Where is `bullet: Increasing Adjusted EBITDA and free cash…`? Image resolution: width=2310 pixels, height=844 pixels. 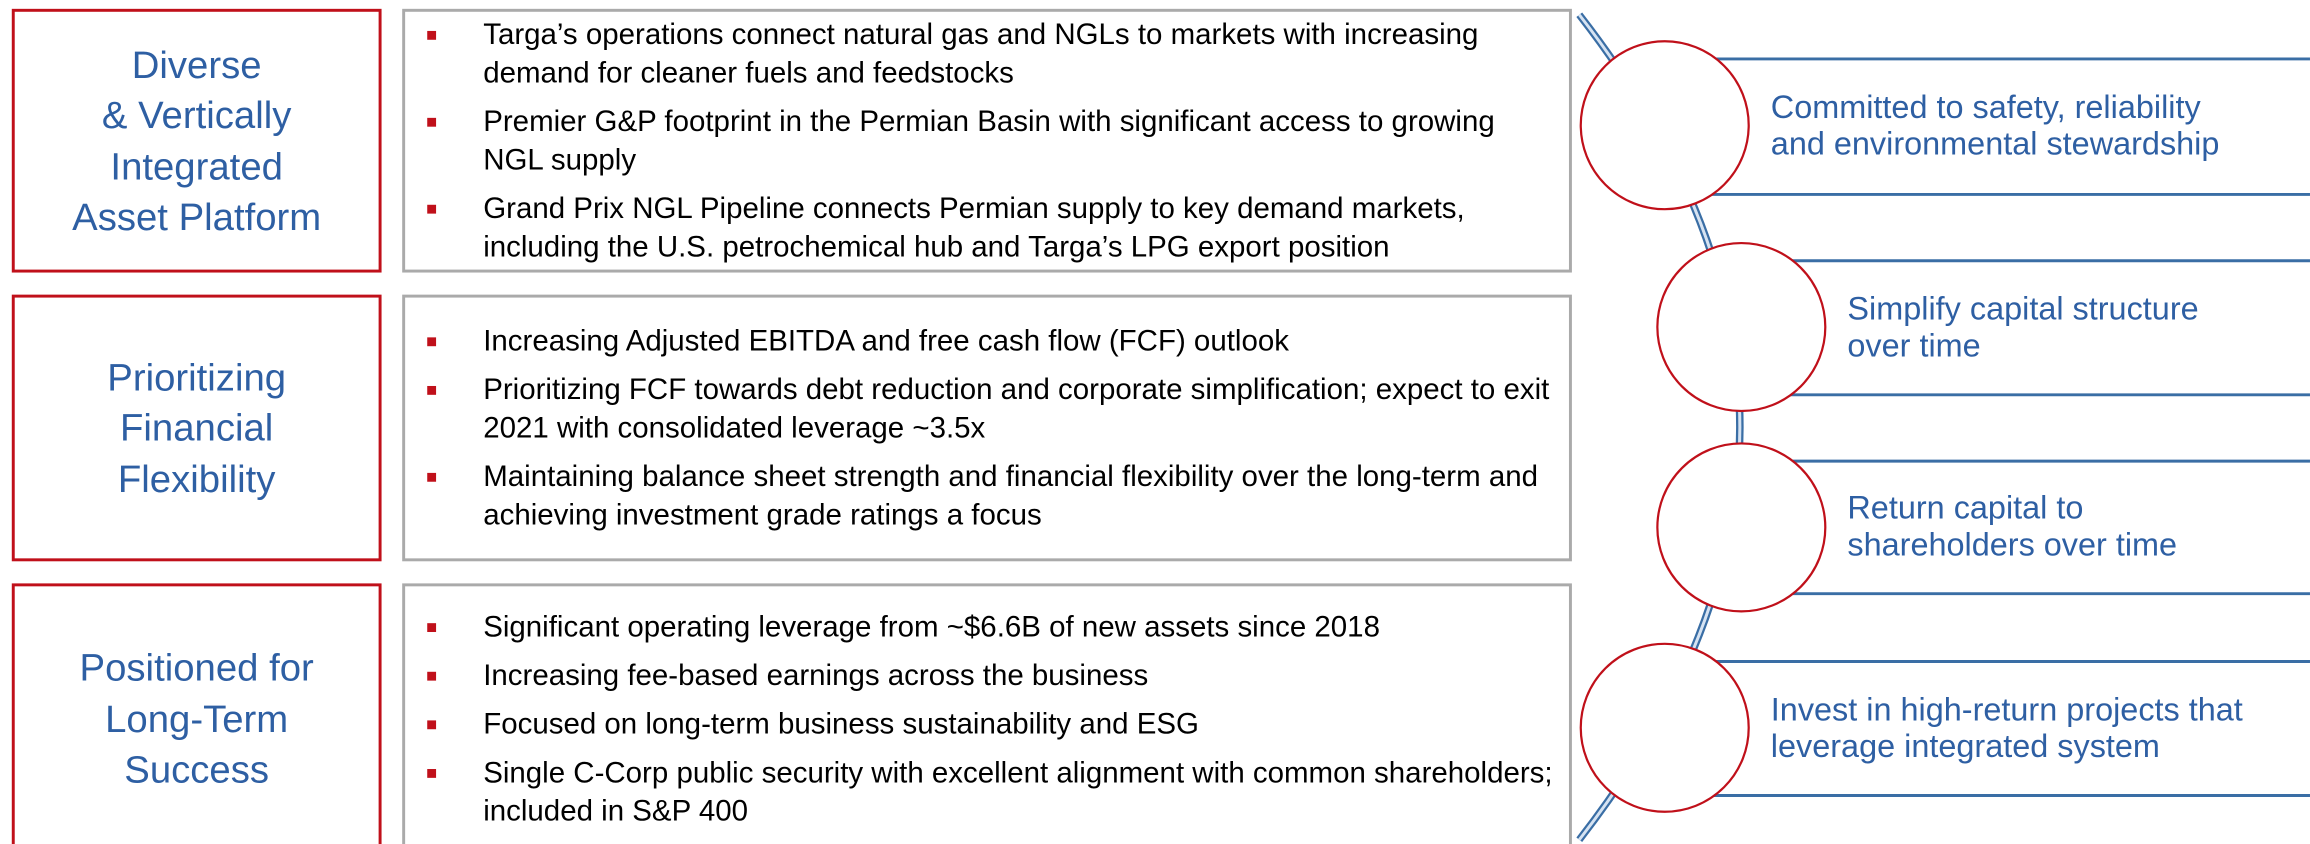 bullet: Increasing Adjusted EBITDA and free cash… is located at coordinates (990, 341).